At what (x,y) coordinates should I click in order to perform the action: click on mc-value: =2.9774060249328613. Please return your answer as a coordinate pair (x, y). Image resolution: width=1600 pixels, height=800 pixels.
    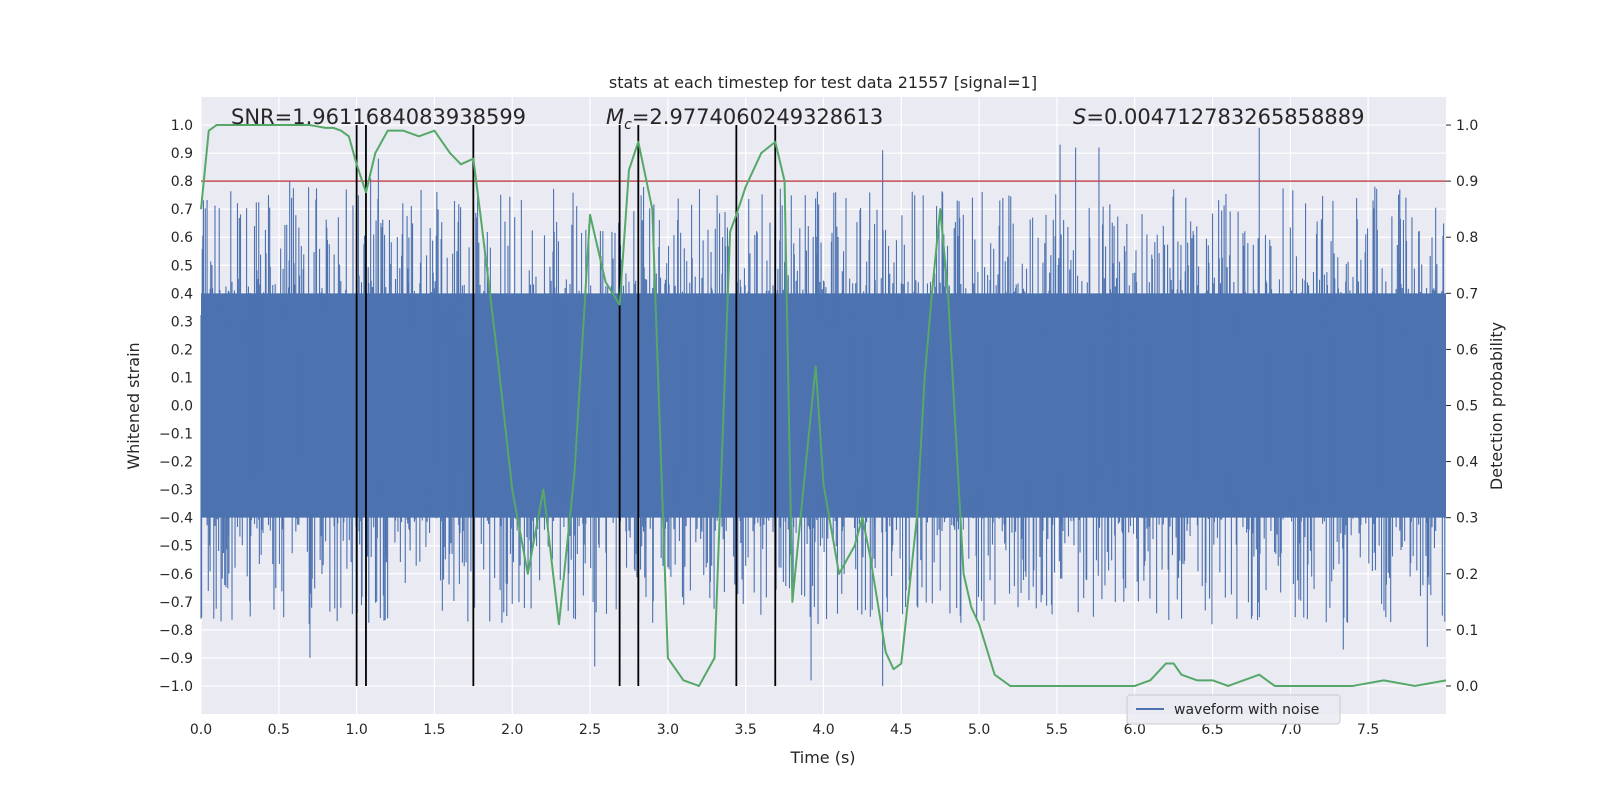
    Looking at the image, I should click on (757, 117).